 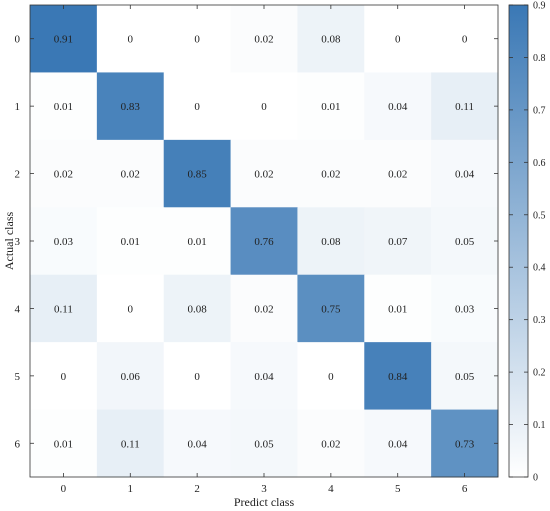 I want to click on colorbar-tick-label: 0.2, so click(x=539, y=373).